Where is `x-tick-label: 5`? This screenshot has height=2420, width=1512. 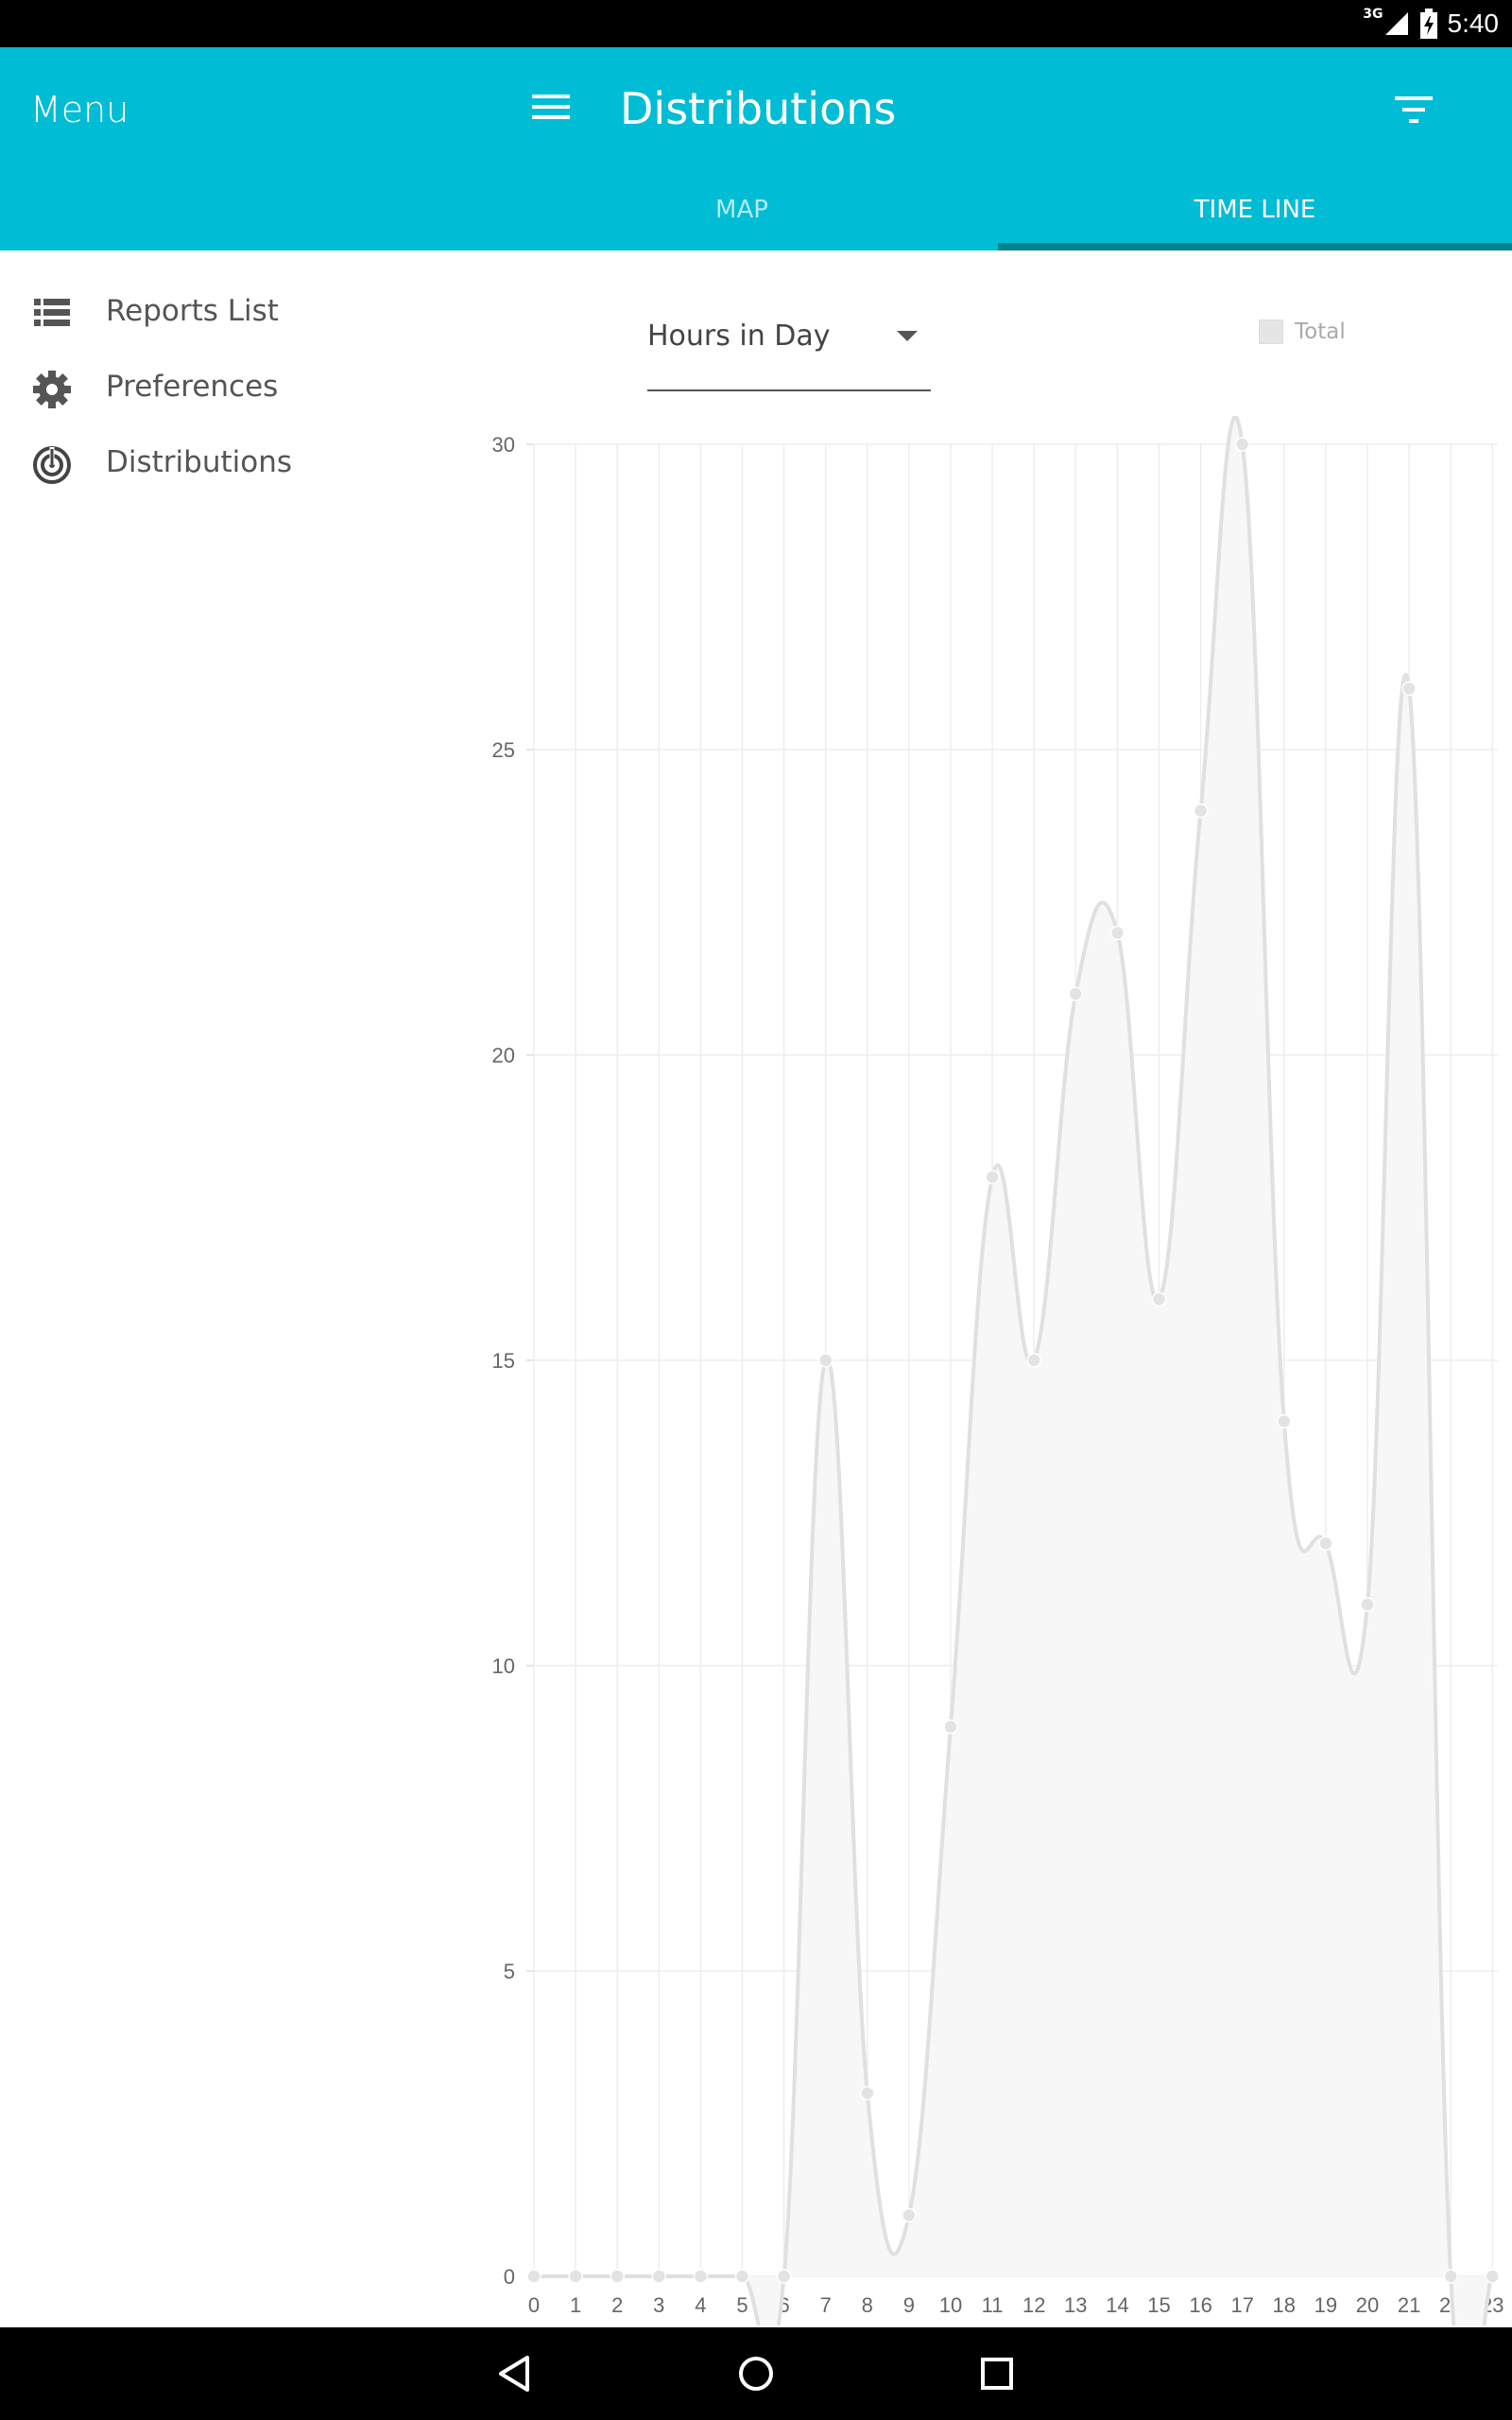 x-tick-label: 5 is located at coordinates (741, 2305).